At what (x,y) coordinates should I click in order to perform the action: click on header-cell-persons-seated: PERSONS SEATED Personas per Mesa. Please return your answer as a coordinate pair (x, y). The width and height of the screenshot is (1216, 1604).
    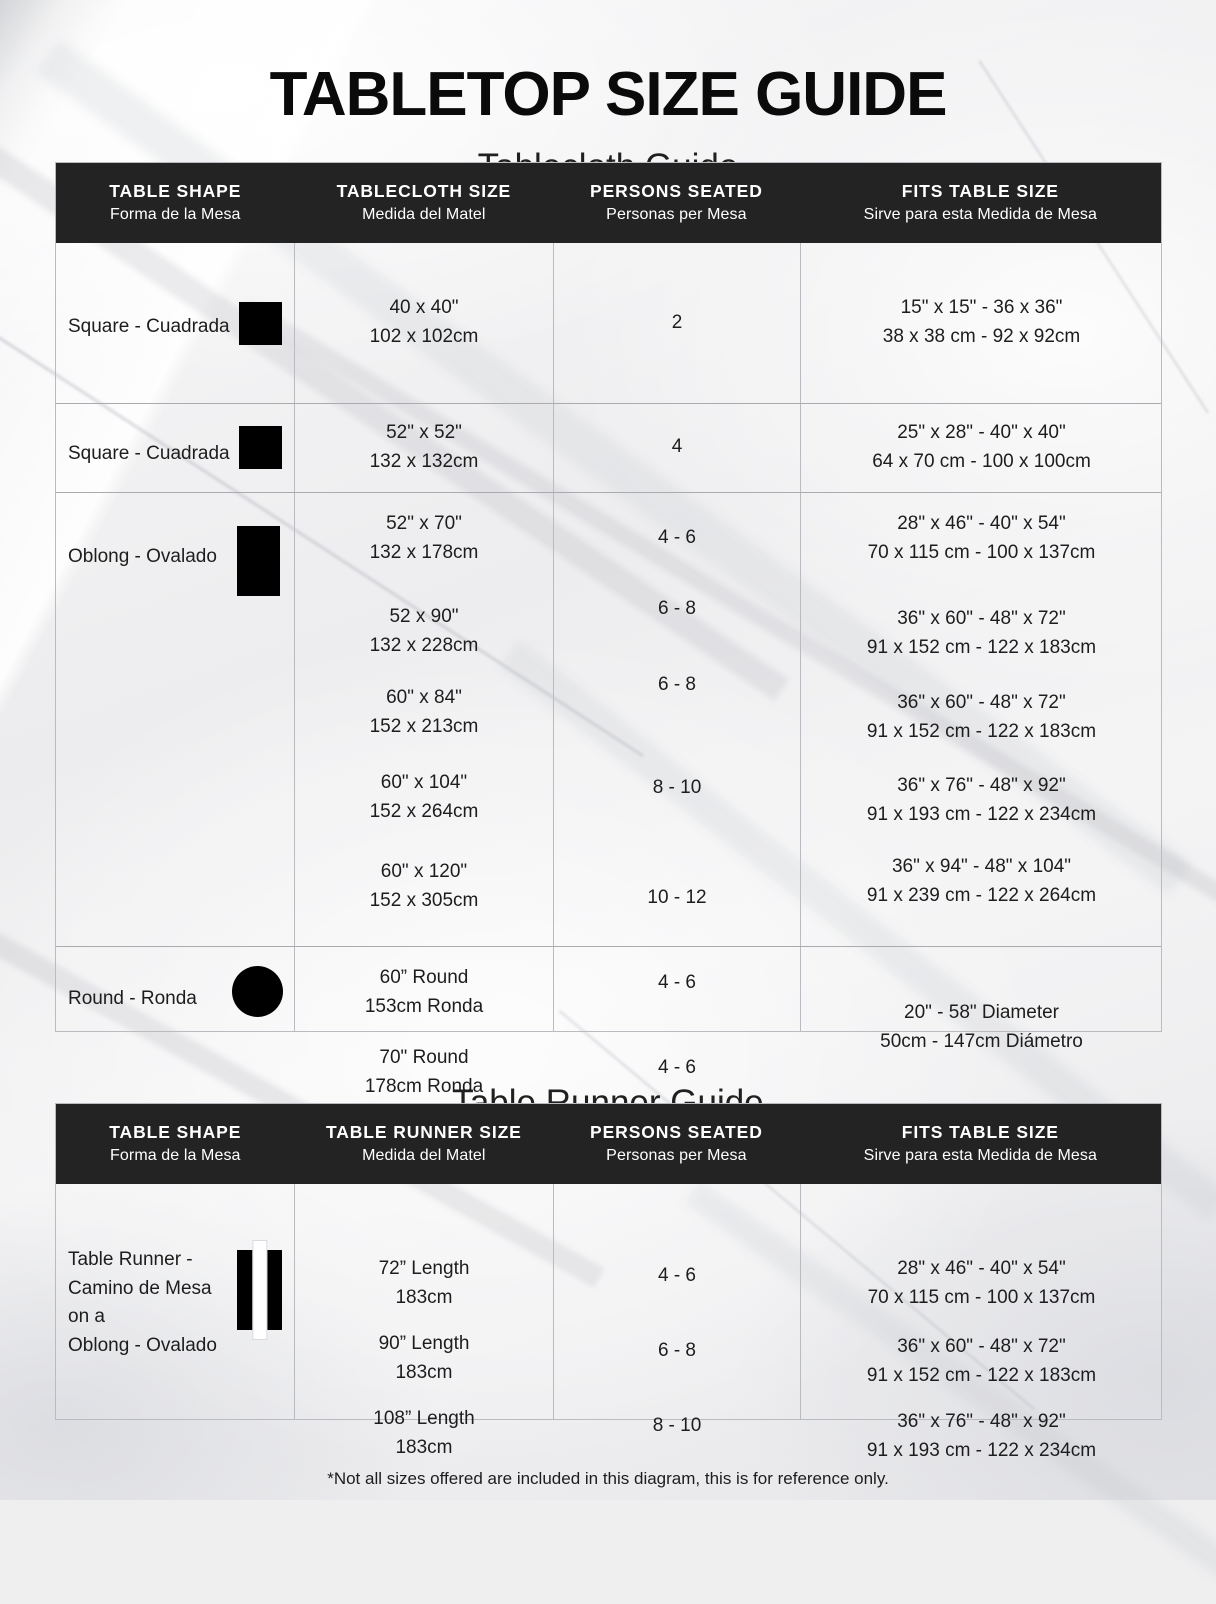
    Looking at the image, I should click on (676, 203).